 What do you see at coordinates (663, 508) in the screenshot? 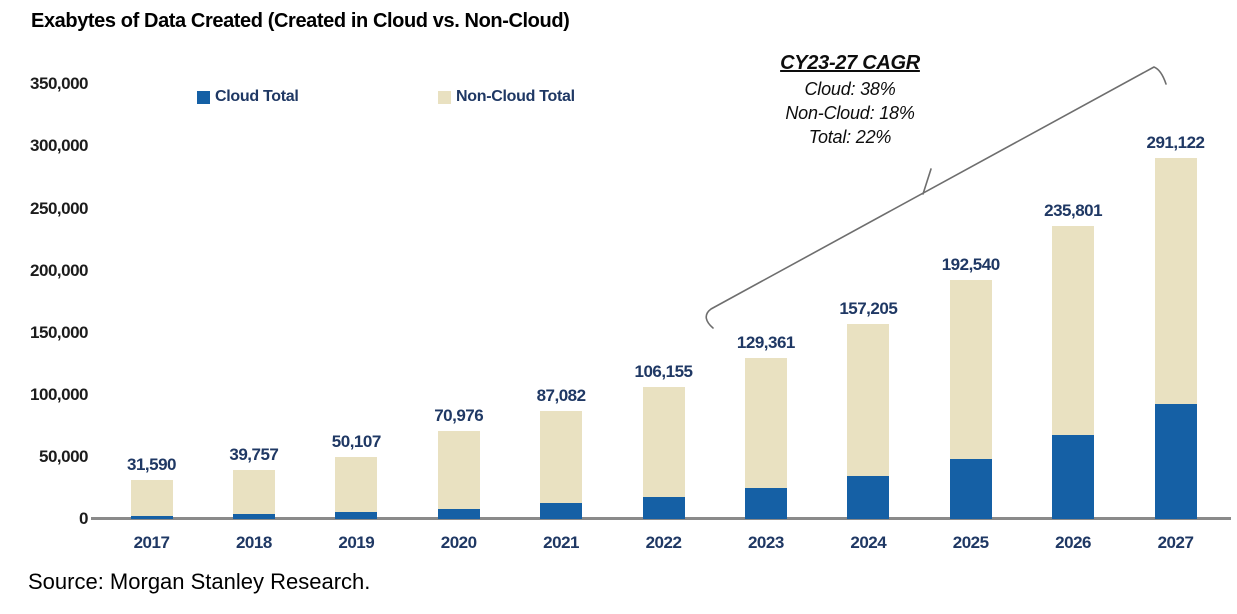
I see `bar-2022-cloud-segment` at bounding box center [663, 508].